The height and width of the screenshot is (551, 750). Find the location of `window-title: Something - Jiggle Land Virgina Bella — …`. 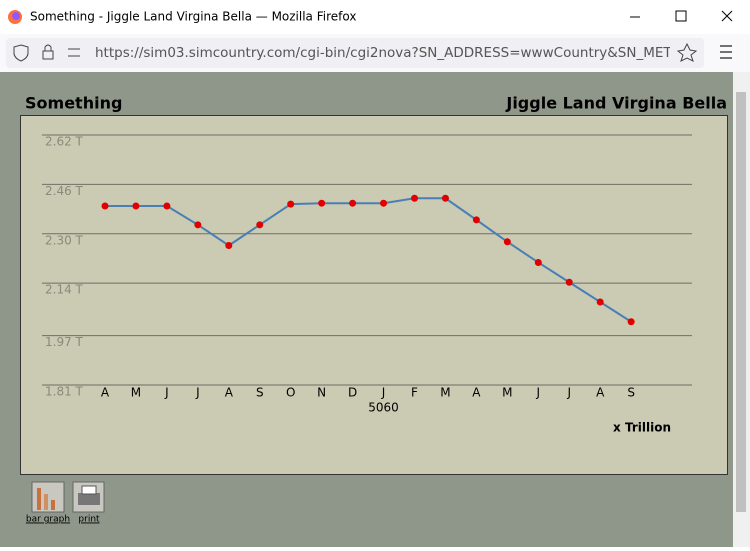

window-title: Something - Jiggle Land Virgina Bella — … is located at coordinates (193, 17).